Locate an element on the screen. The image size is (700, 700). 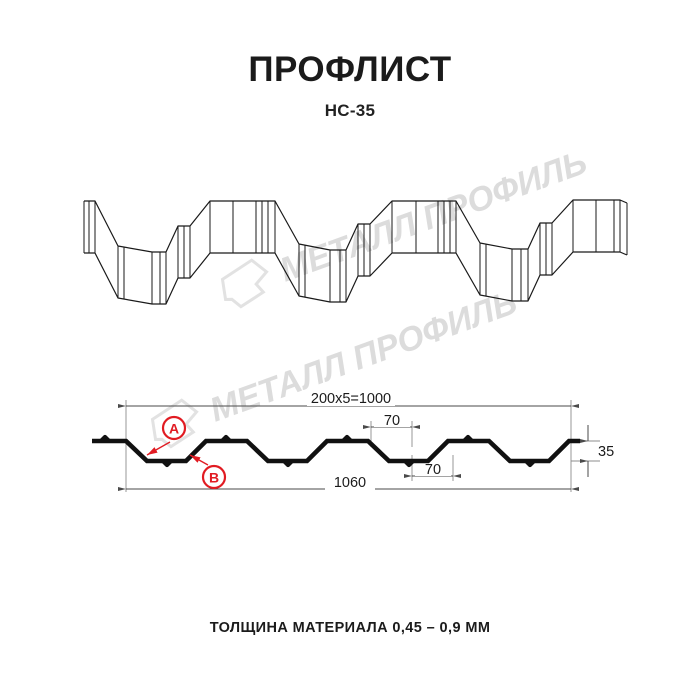
callout-b-label: B is located at coordinates (214, 478).